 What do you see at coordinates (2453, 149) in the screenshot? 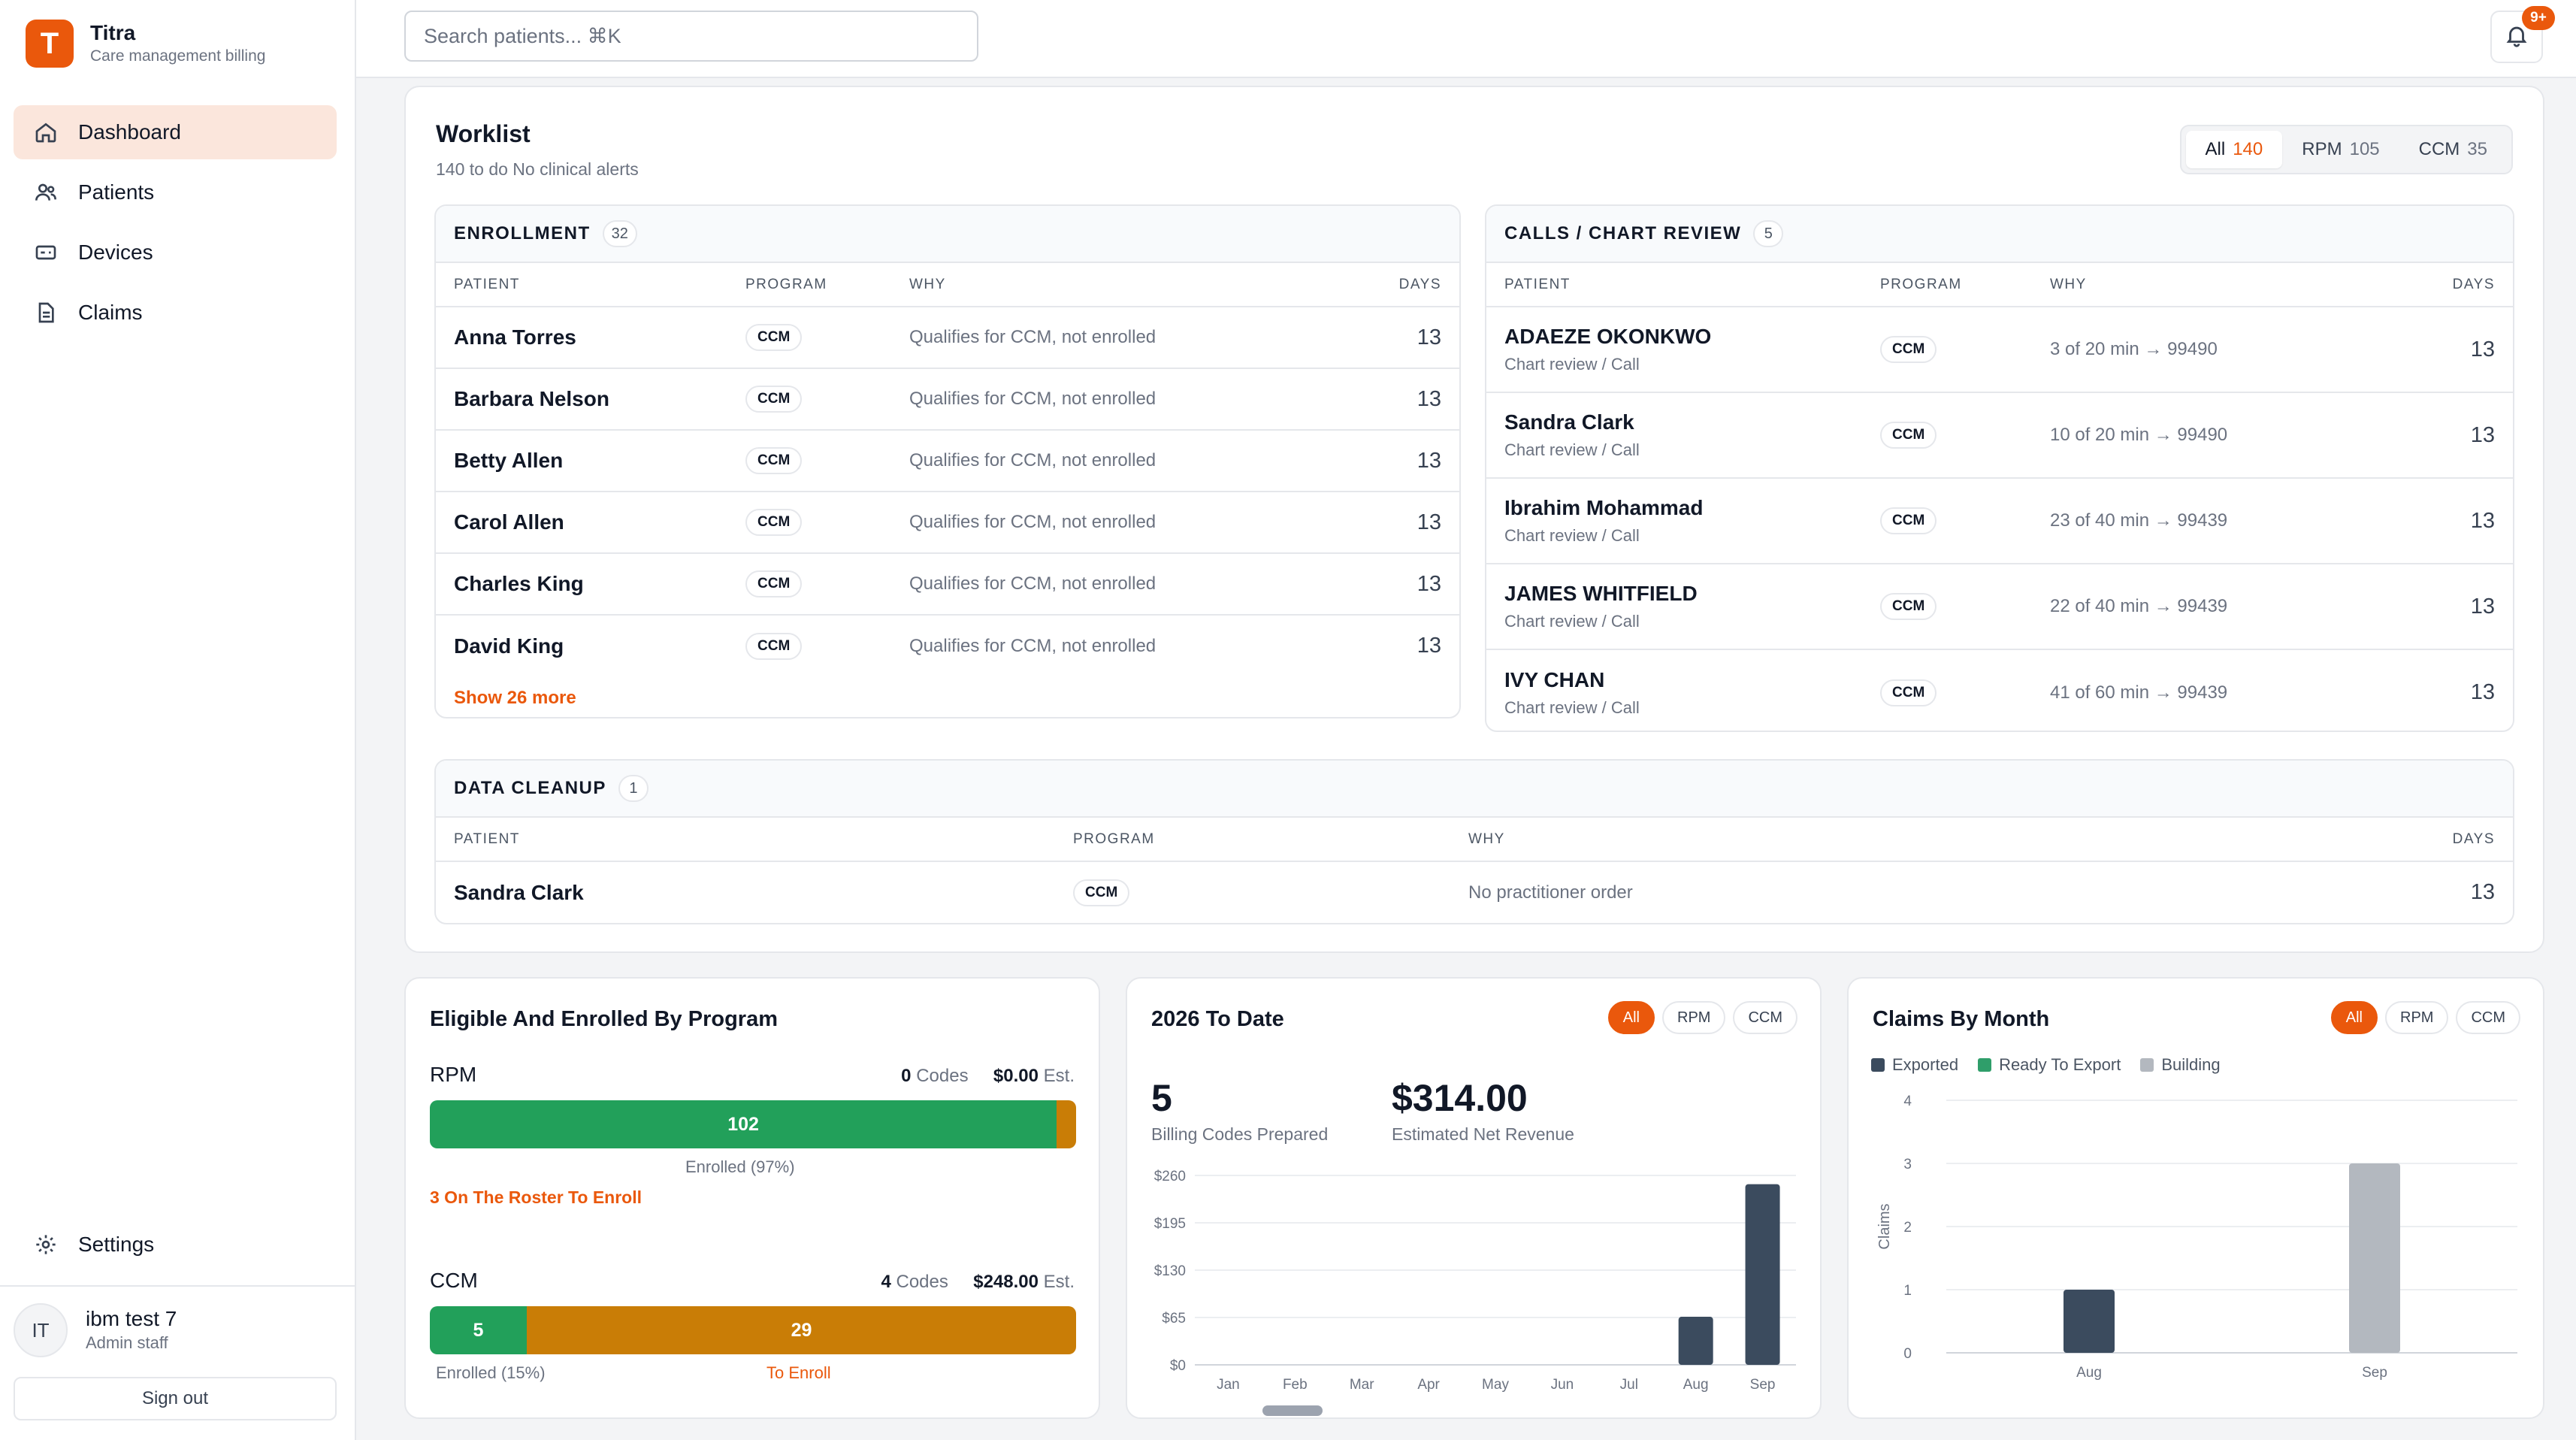
I see `filter-ccm: CCM 35` at bounding box center [2453, 149].